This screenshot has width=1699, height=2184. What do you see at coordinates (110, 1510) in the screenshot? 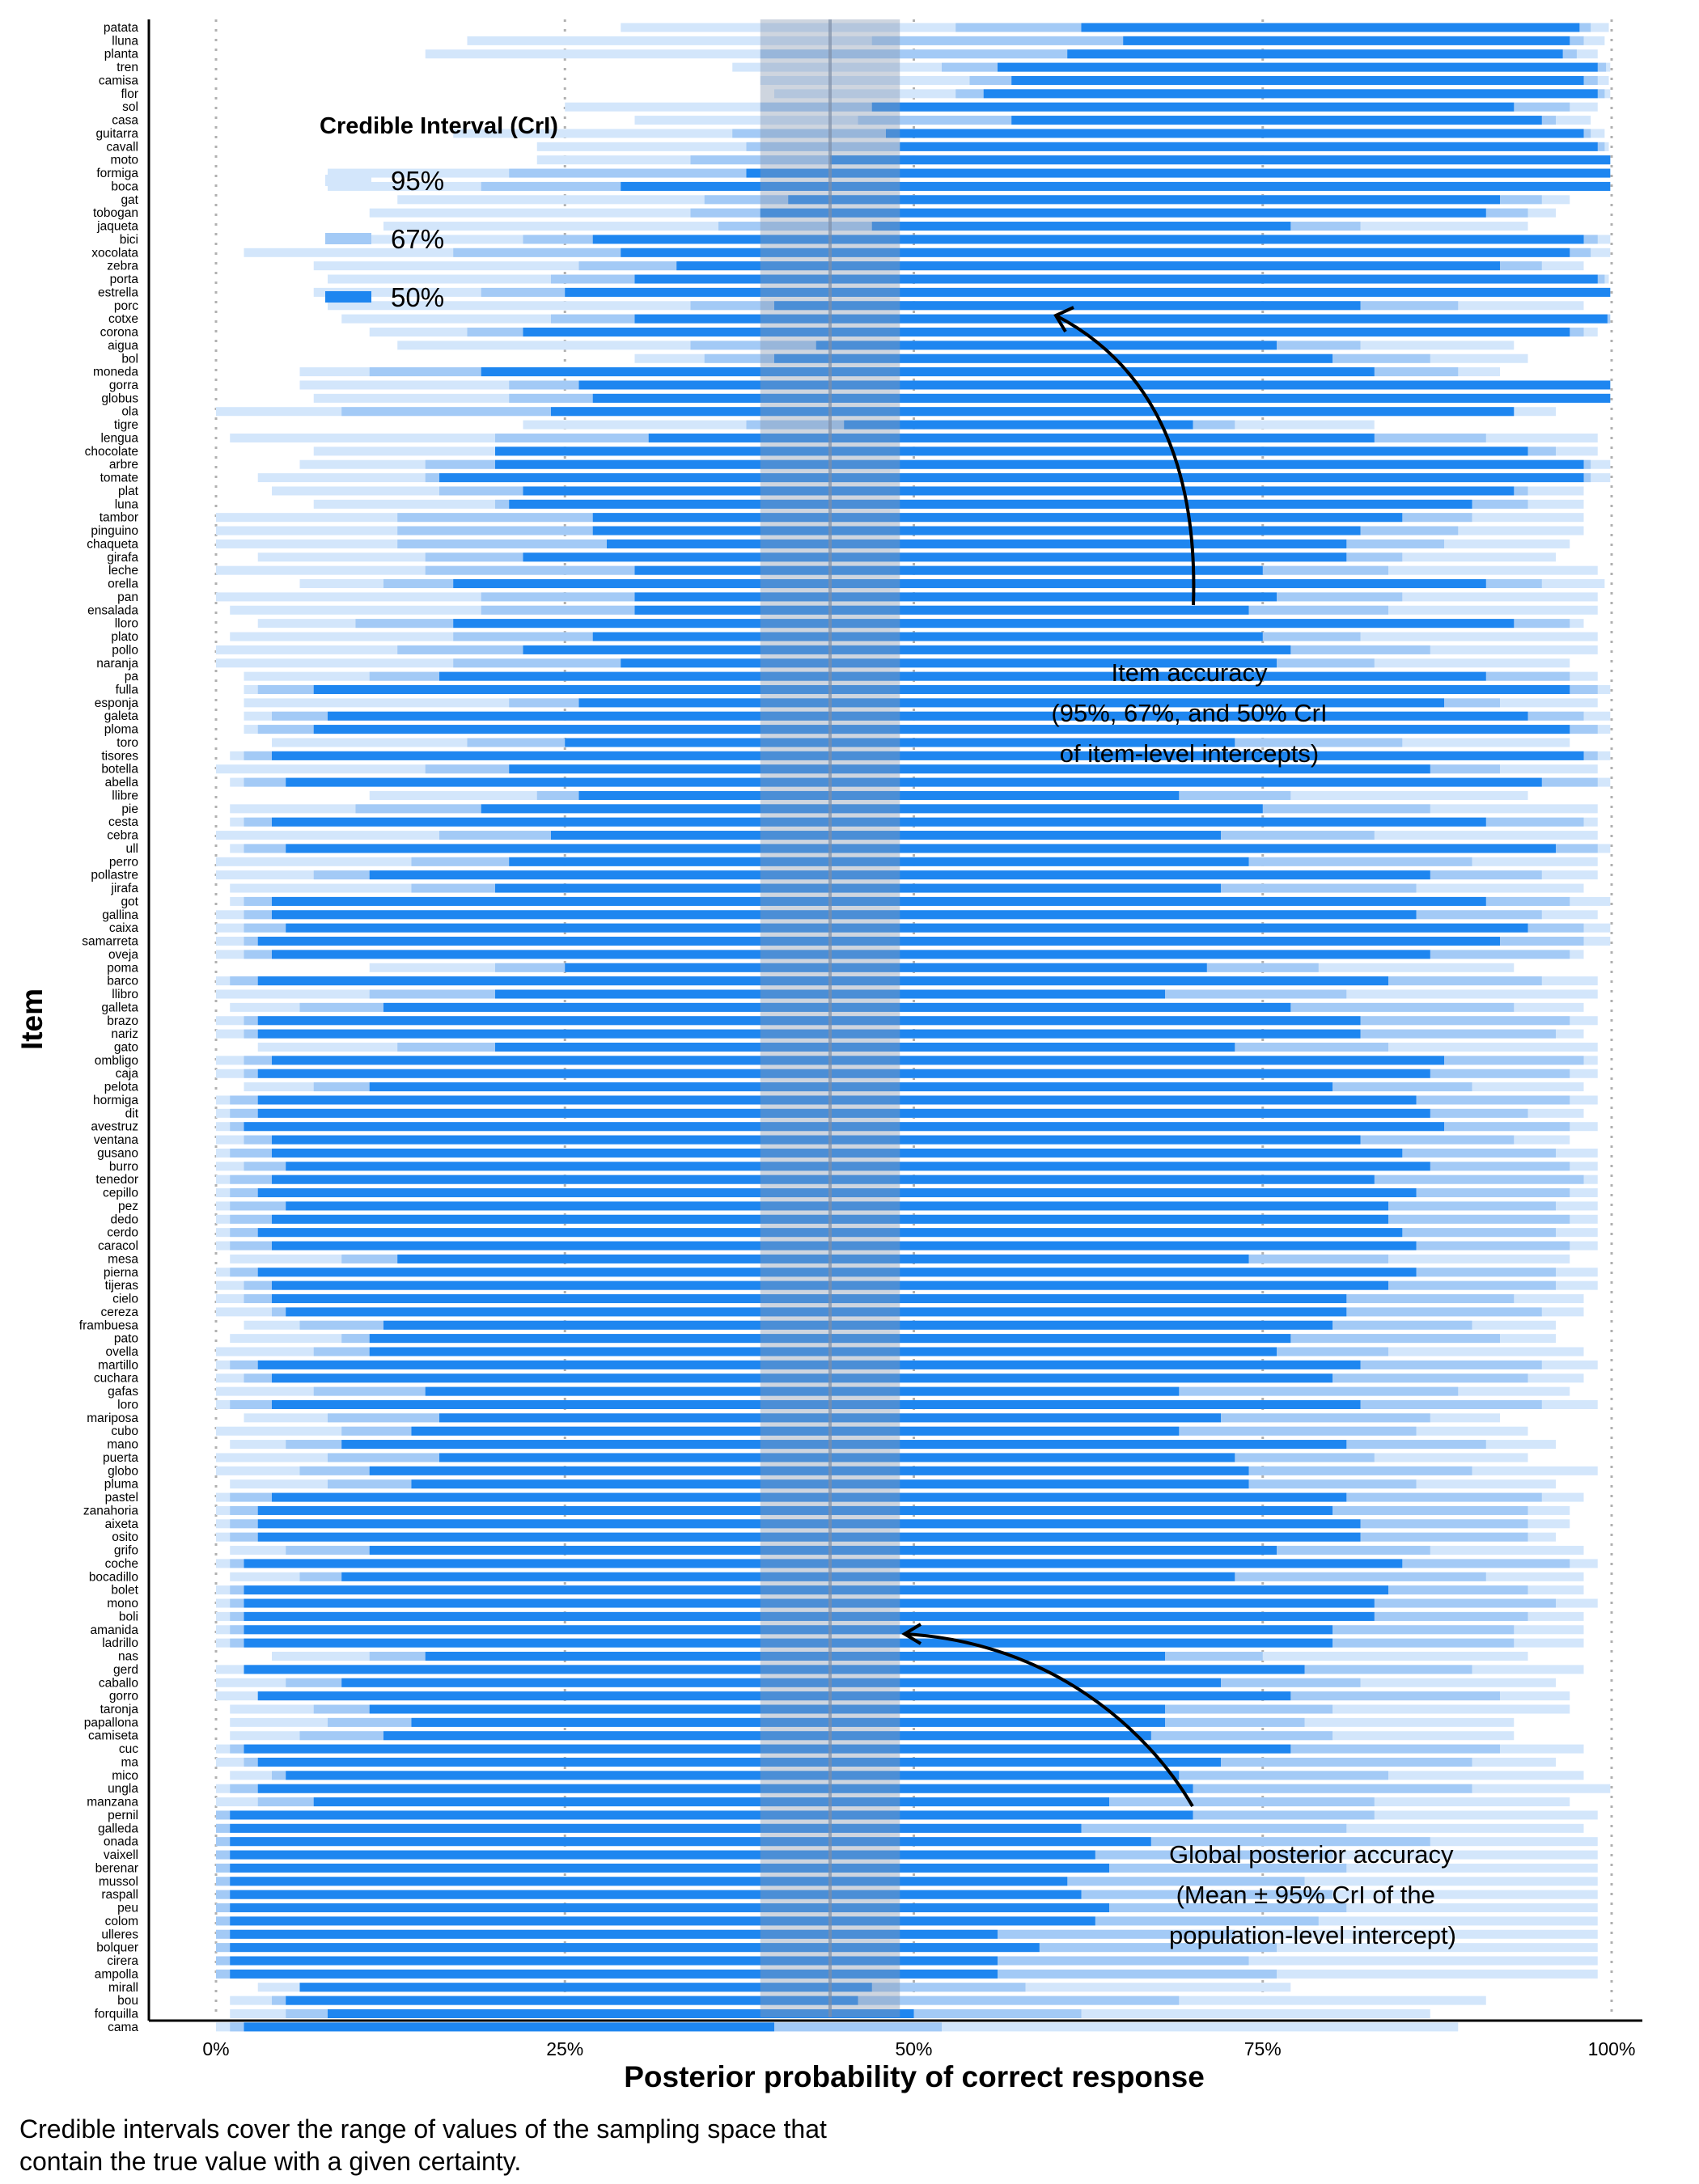
I see `item-label: zanahoria` at bounding box center [110, 1510].